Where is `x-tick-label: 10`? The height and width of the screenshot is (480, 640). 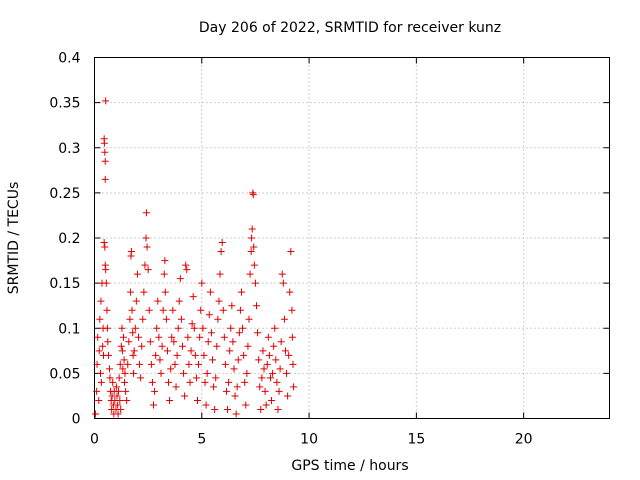 x-tick-label: 10 is located at coordinates (309, 440).